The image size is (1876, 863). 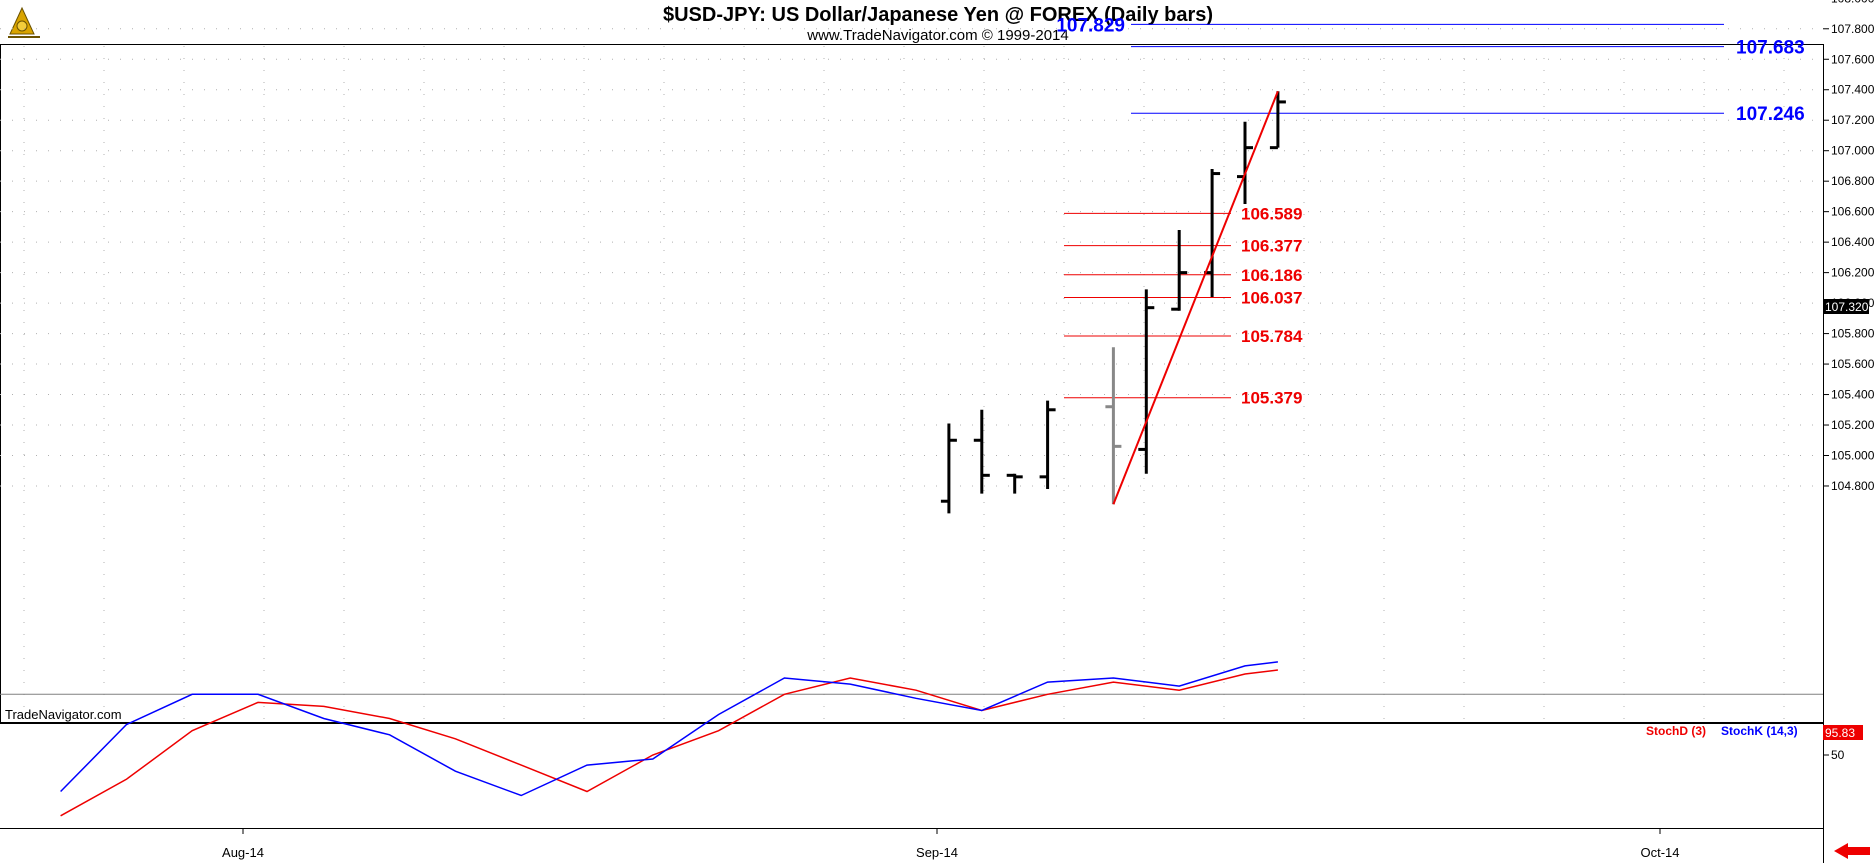 What do you see at coordinates (669, 729) in the screenshot?
I see `stoch-k-line` at bounding box center [669, 729].